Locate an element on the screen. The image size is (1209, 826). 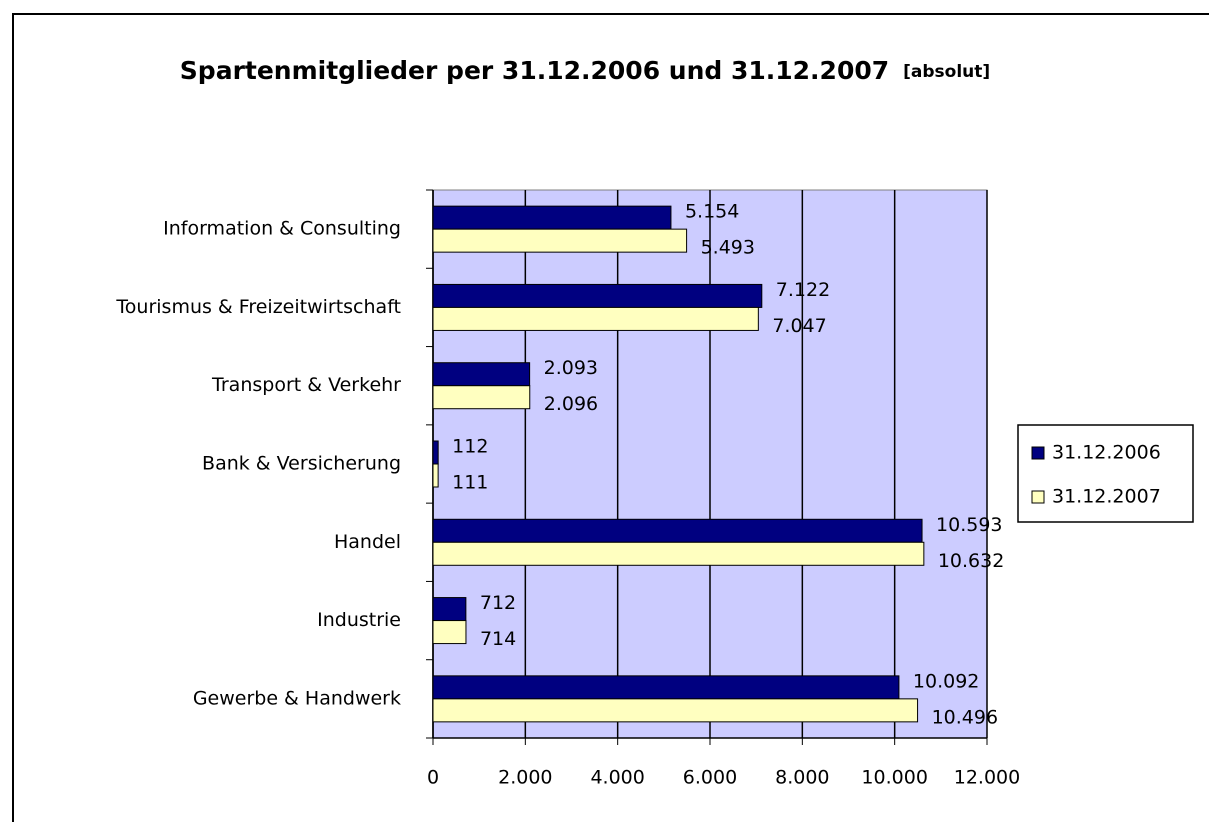
y-tick-label: Transport & Verkehr is located at coordinates (306, 385).